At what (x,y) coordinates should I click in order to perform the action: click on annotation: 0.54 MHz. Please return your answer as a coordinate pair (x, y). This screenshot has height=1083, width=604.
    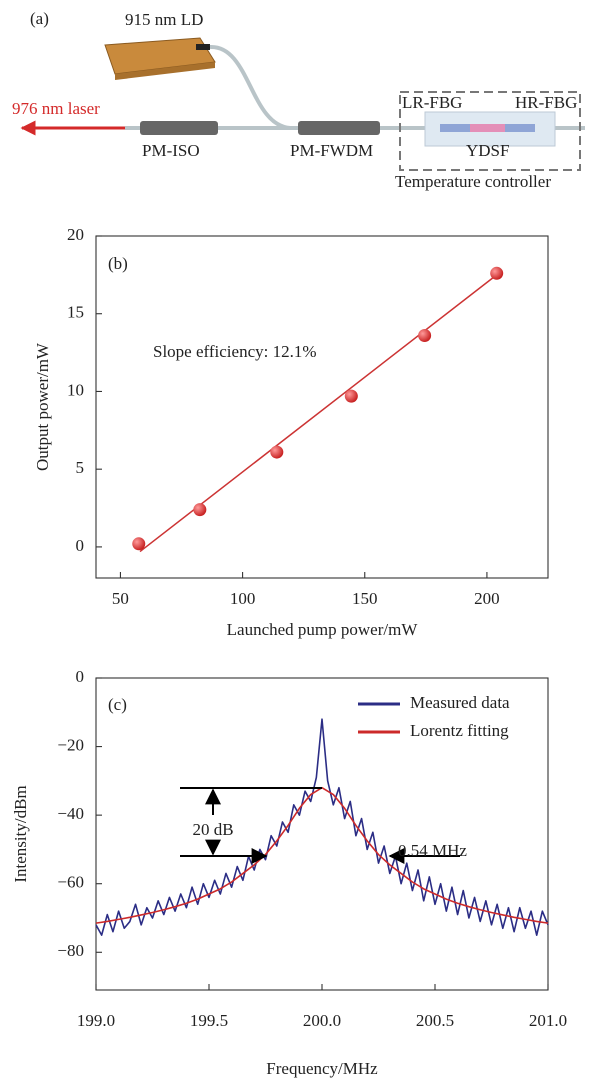
    Looking at the image, I should click on (432, 850).